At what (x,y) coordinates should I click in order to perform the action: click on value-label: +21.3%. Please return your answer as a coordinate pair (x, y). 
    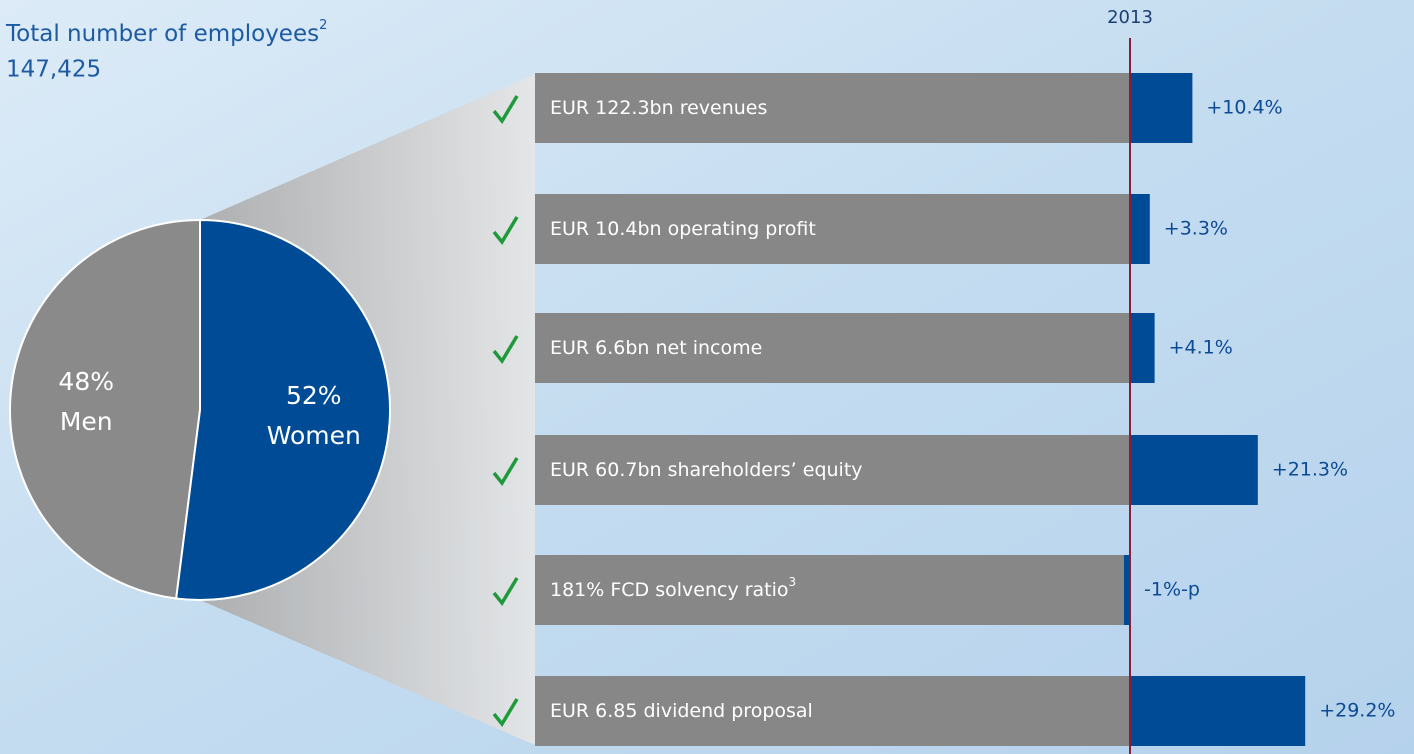
    Looking at the image, I should click on (1310, 470).